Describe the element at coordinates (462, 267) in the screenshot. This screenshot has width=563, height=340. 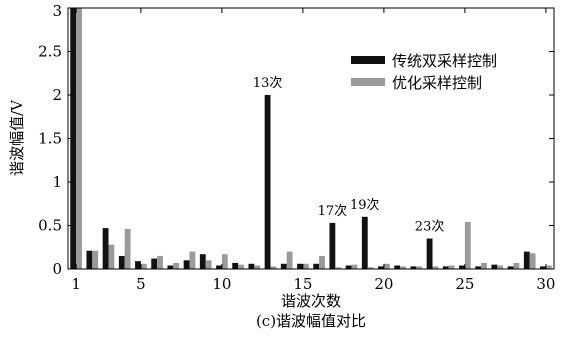
I see `bar-traditional-h25` at that location.